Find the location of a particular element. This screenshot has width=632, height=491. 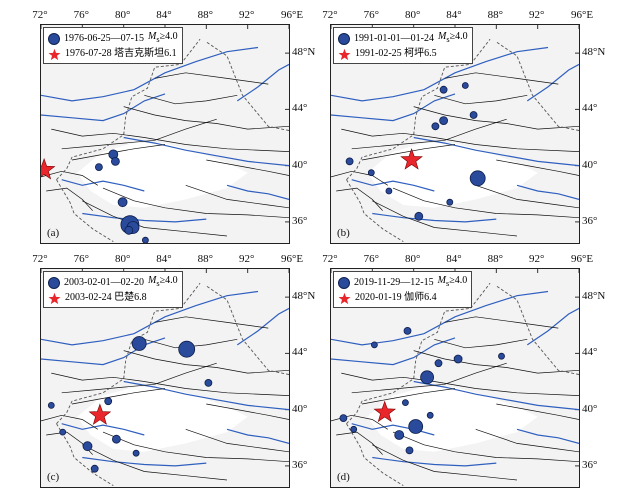

legend-row-mainshock: 2020-01-19 伽师6.4 is located at coordinates (402, 298).